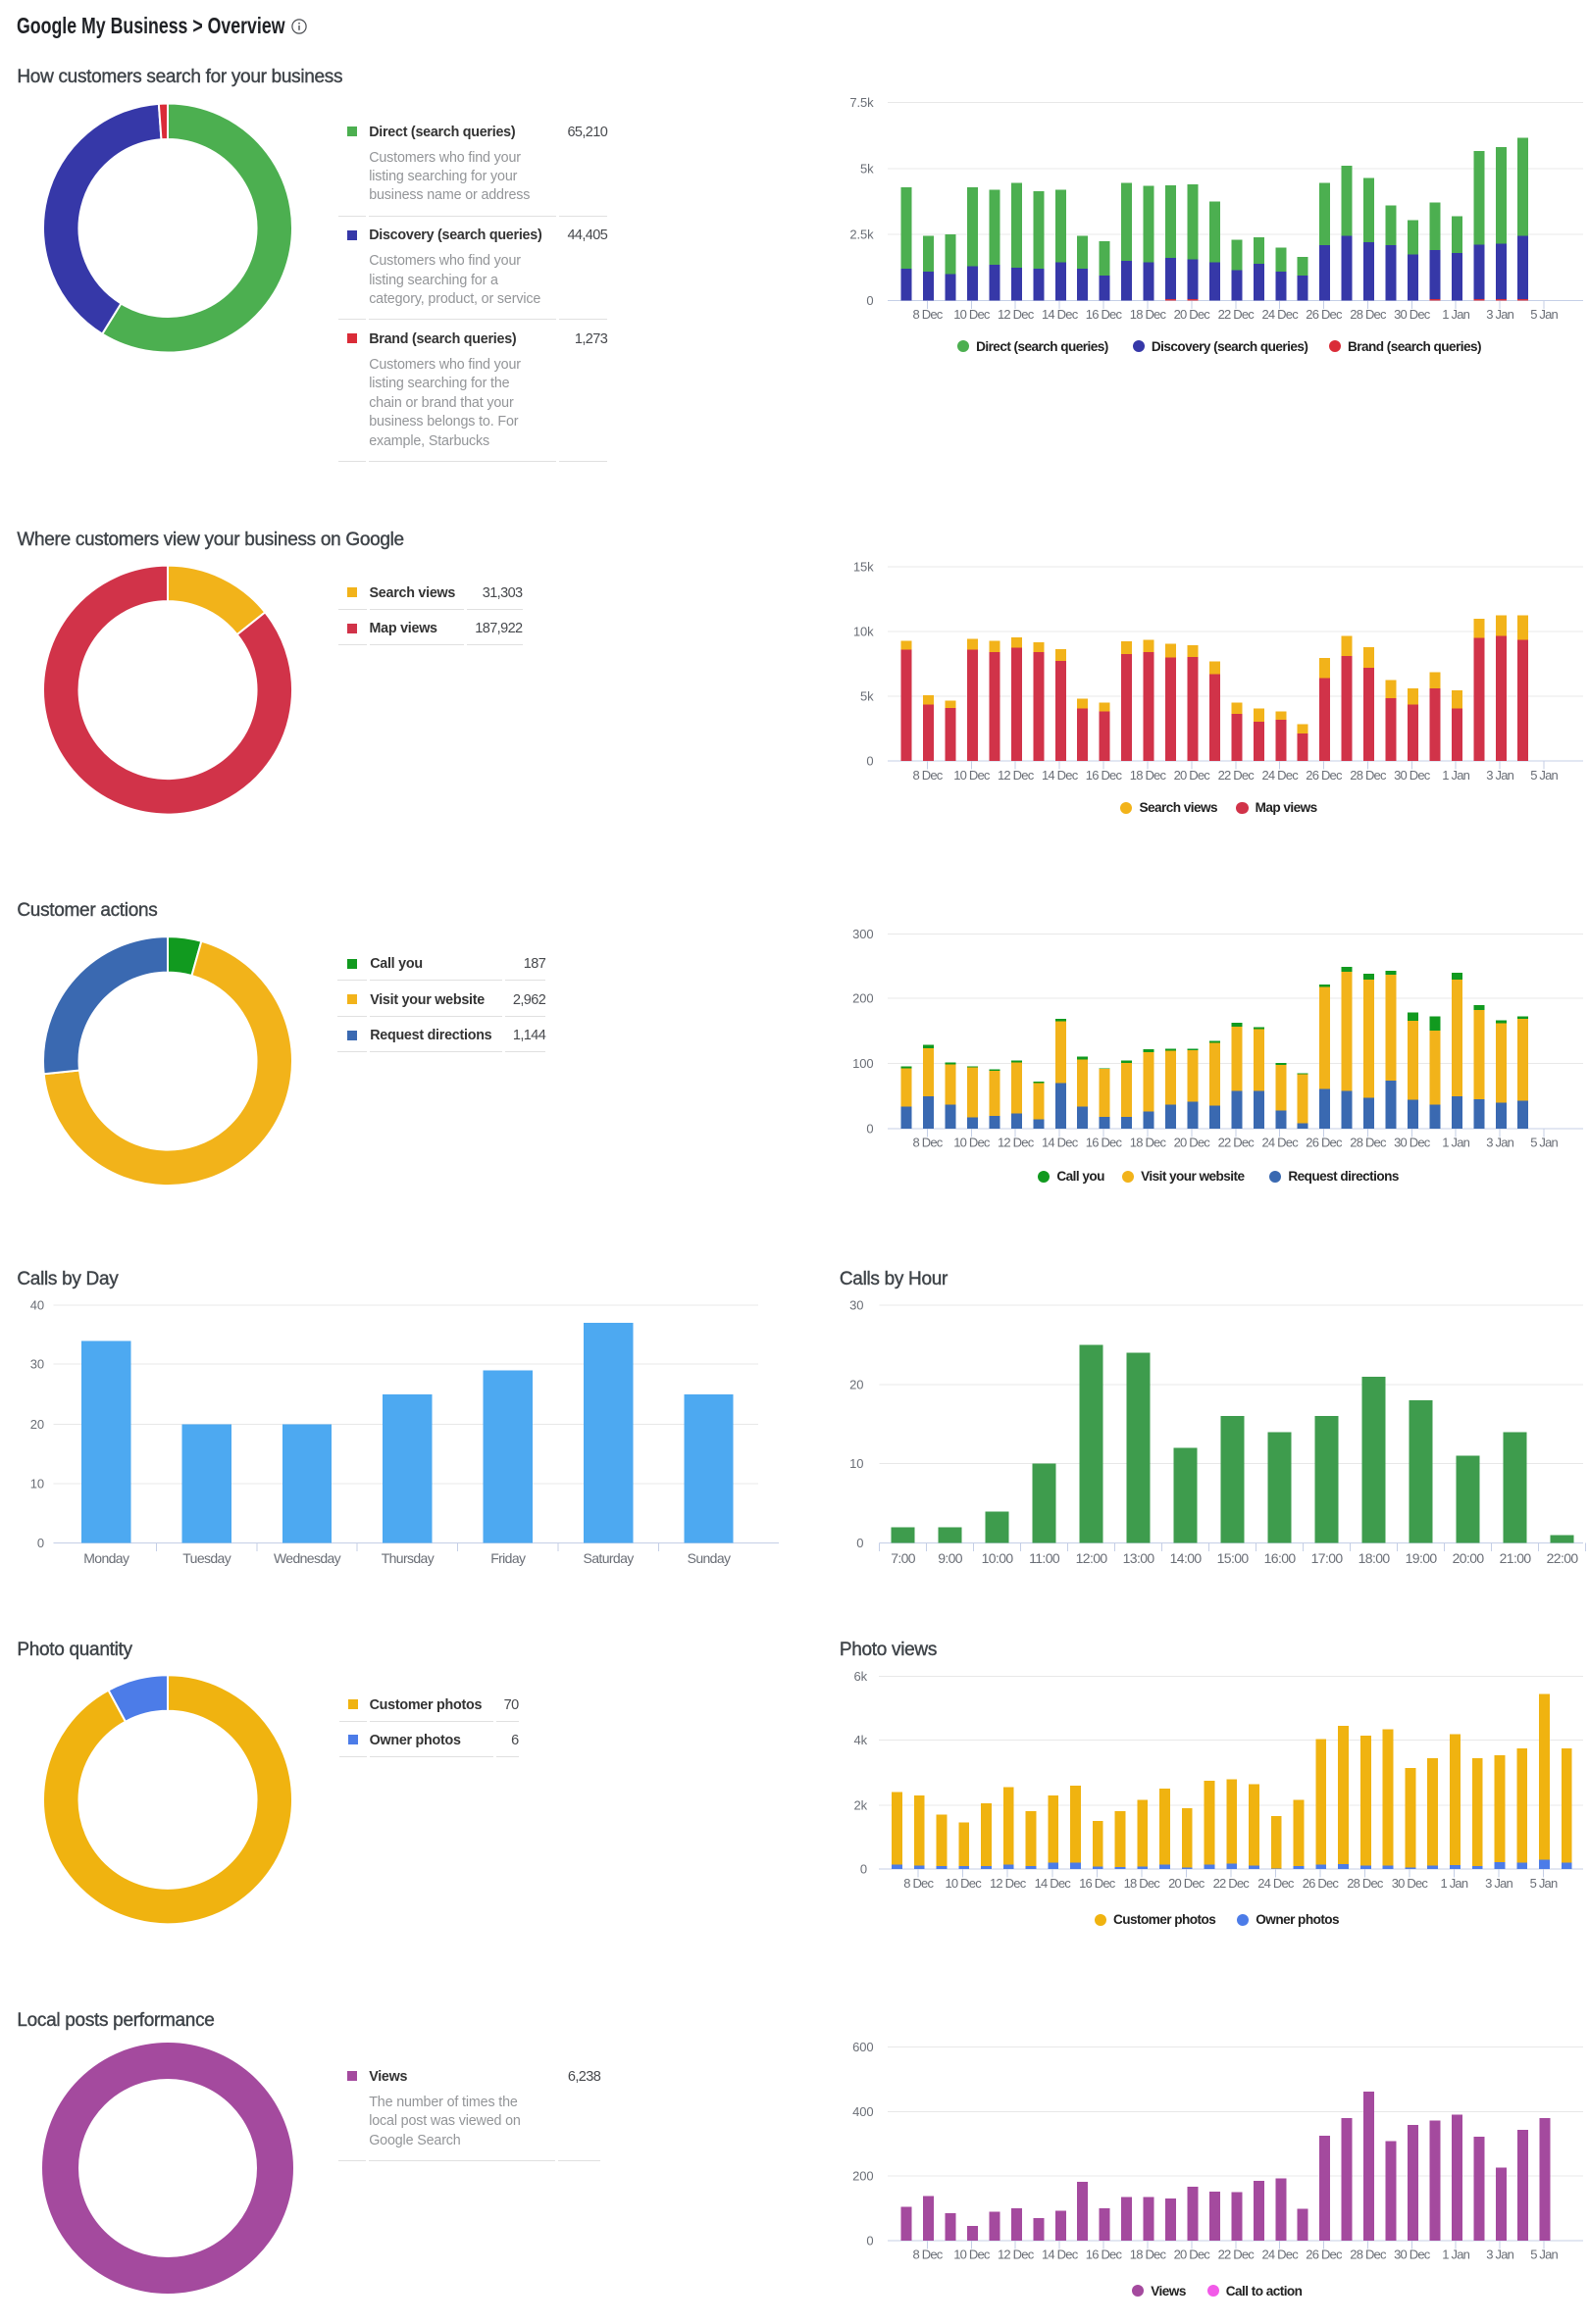  Describe the element at coordinates (508, 1558) in the screenshot. I see `svg-text: Friday` at that location.